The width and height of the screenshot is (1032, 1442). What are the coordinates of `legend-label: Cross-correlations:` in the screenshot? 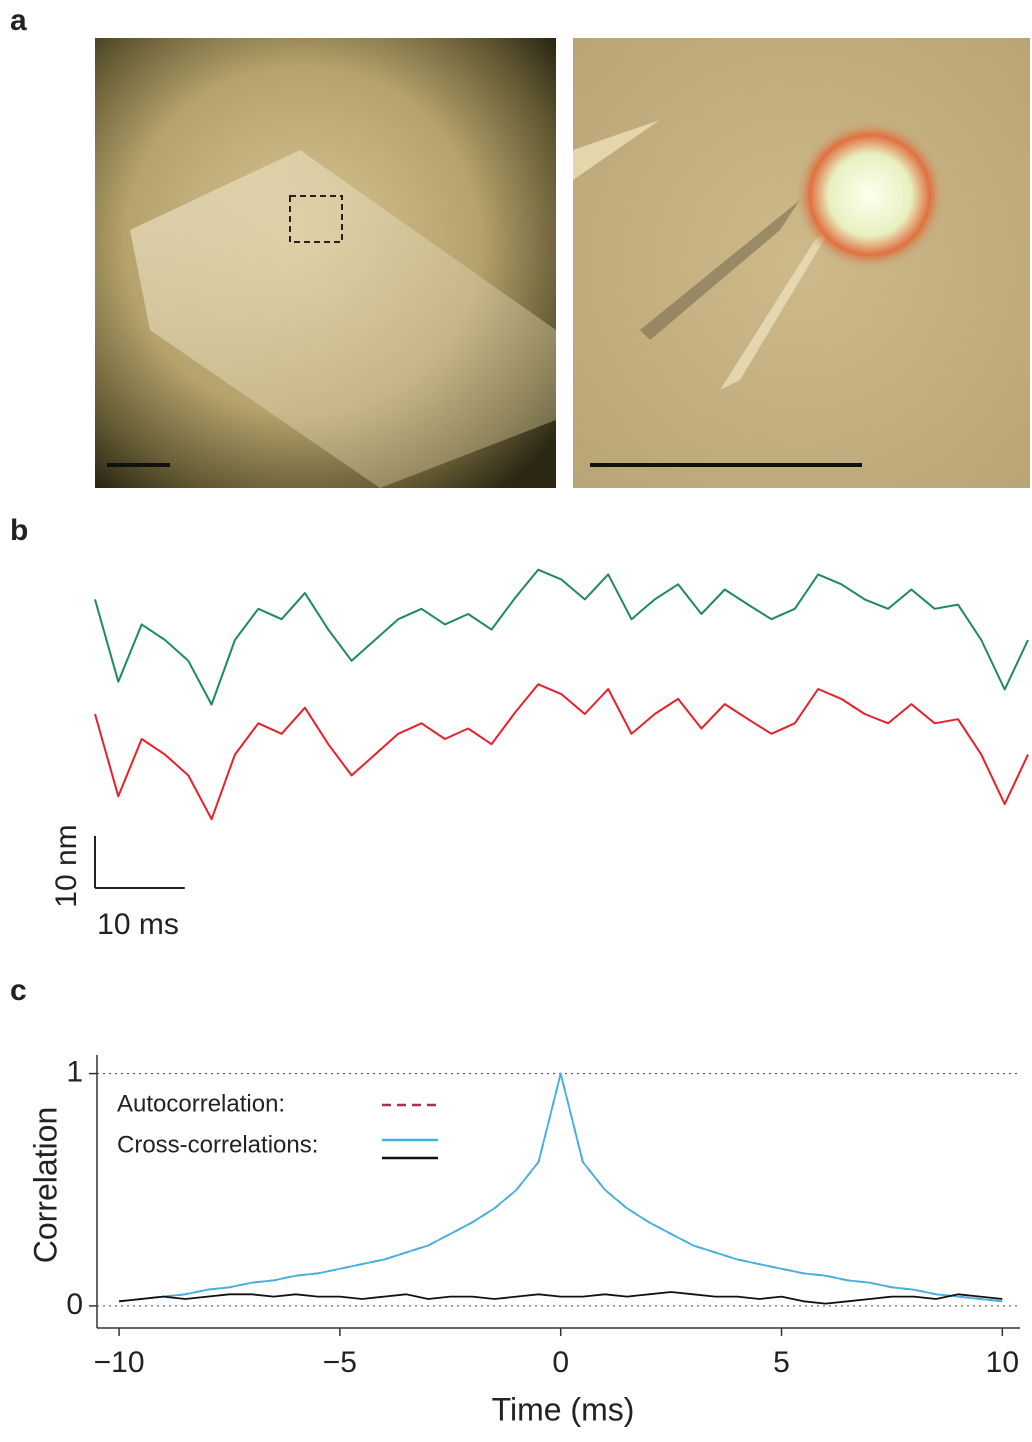 It's located at (217, 1144).